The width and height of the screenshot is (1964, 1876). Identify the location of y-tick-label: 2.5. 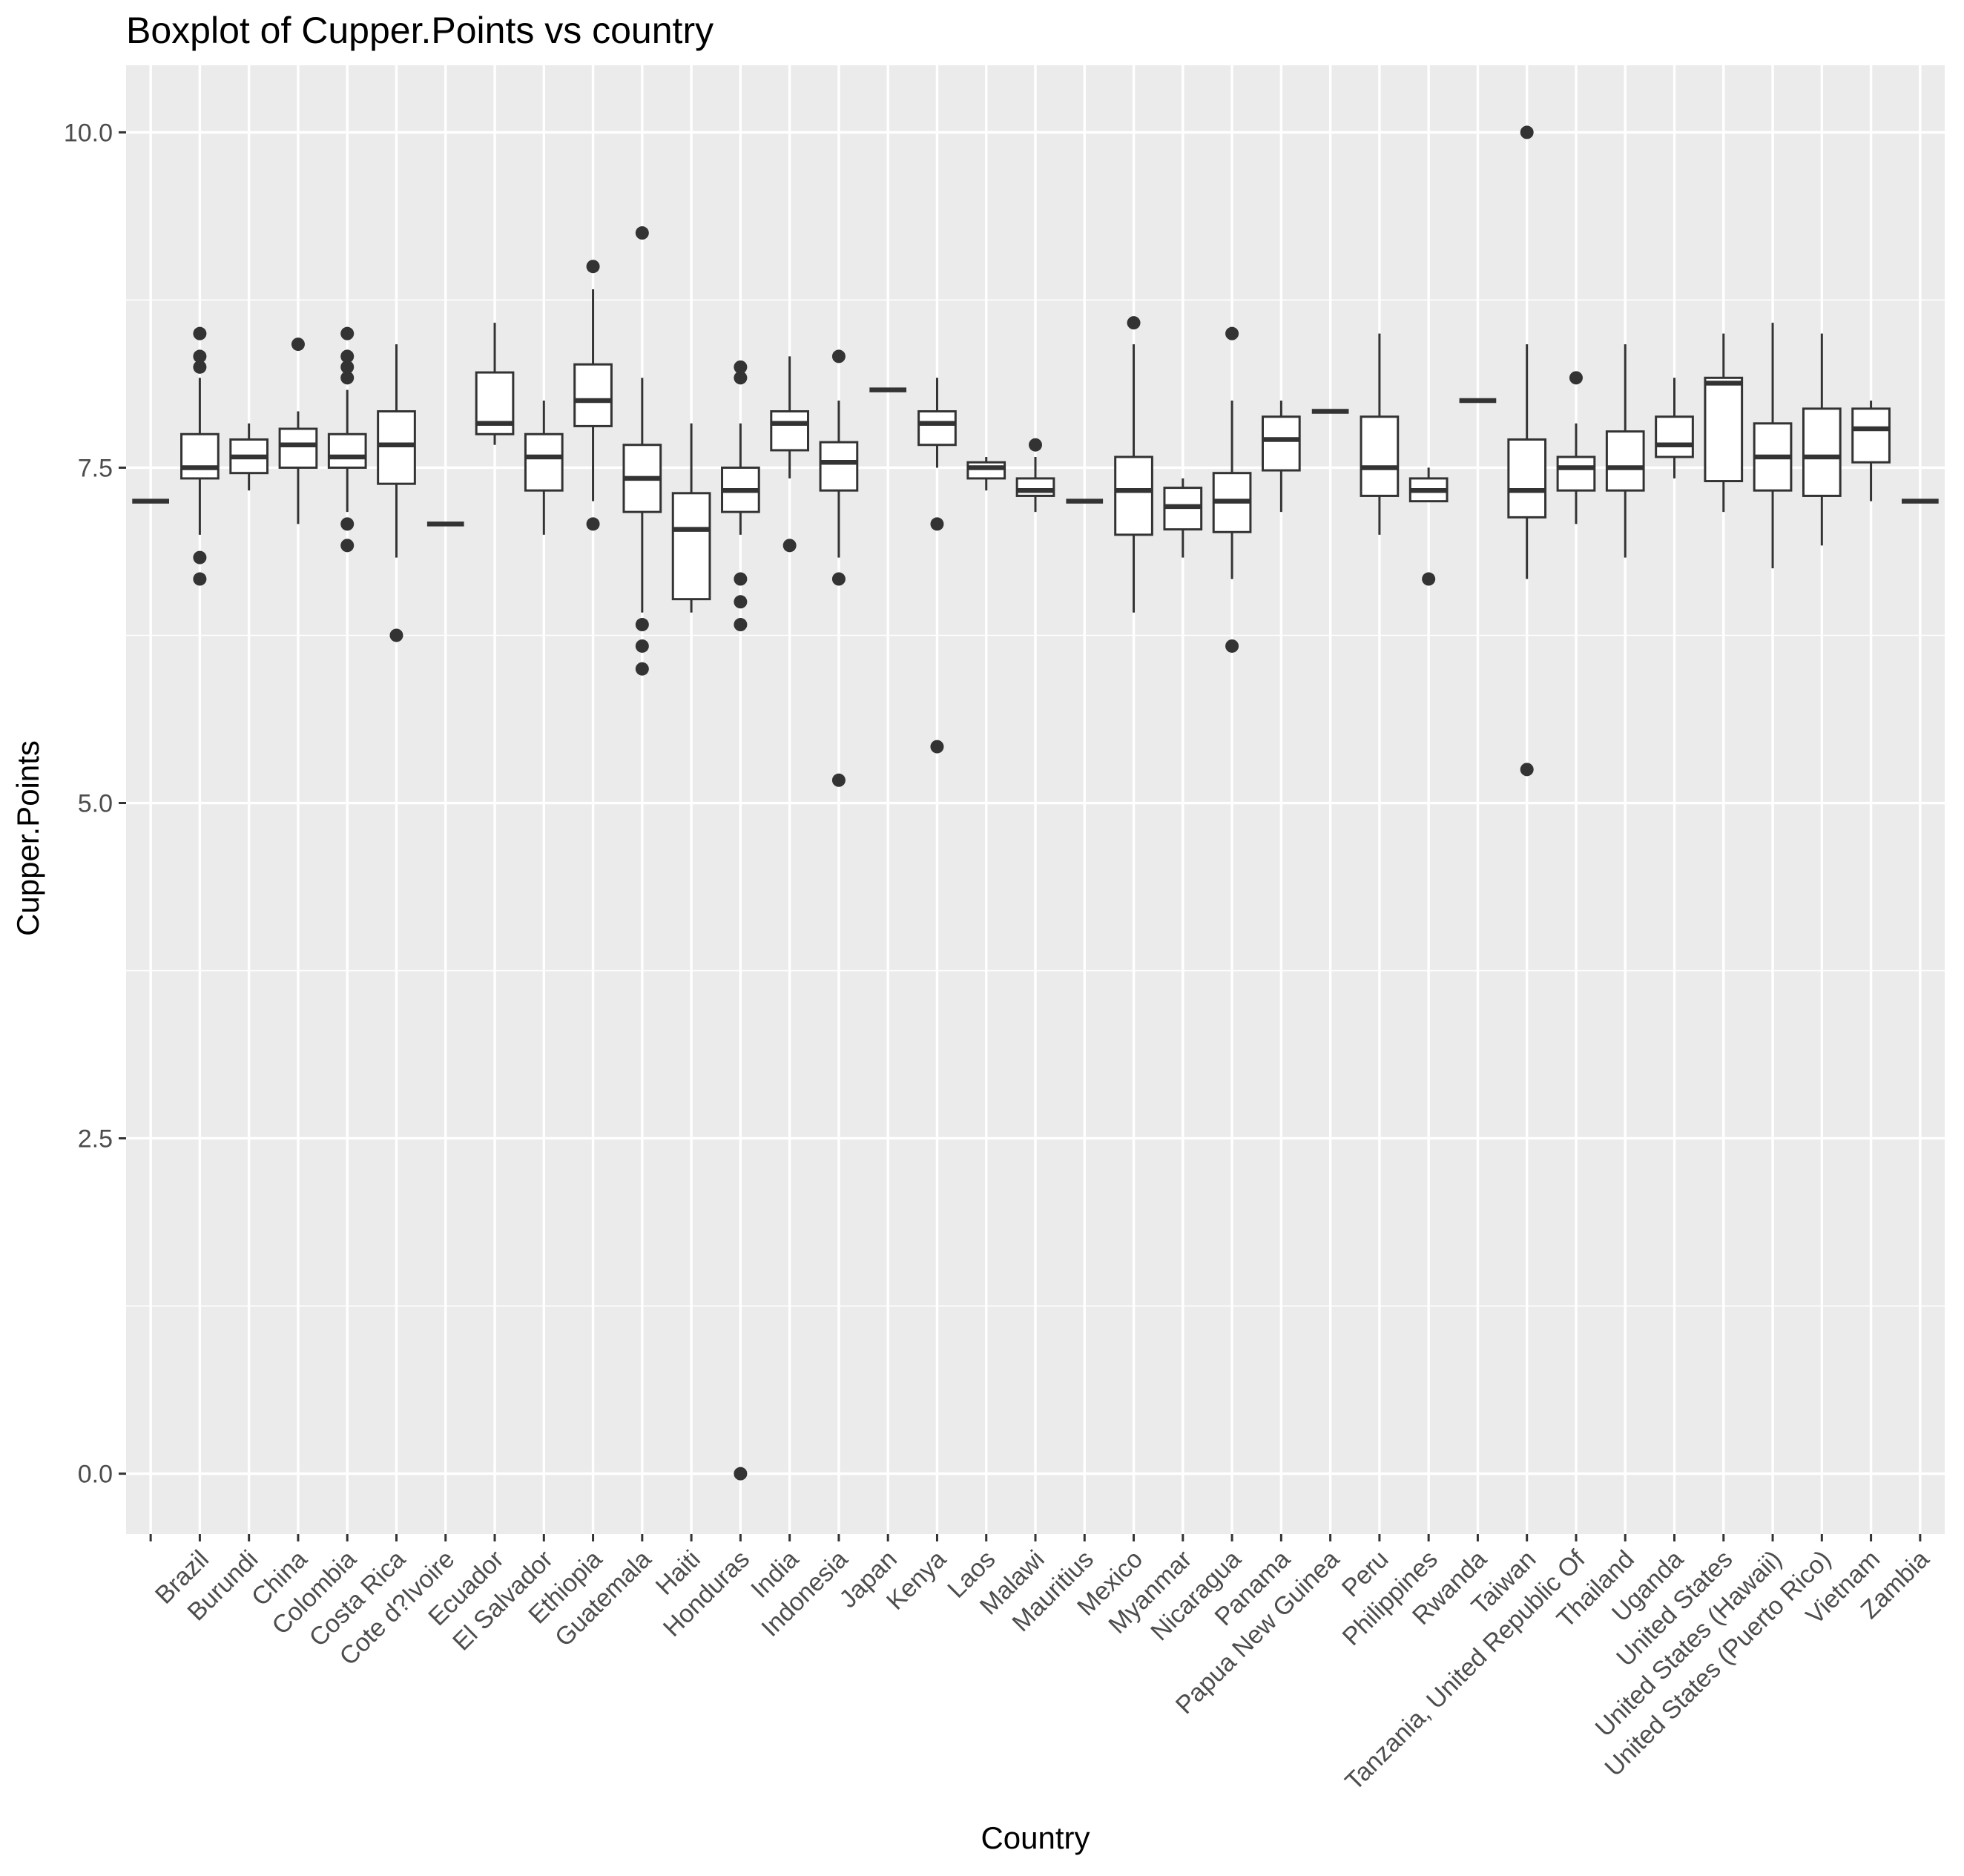
(95, 1139).